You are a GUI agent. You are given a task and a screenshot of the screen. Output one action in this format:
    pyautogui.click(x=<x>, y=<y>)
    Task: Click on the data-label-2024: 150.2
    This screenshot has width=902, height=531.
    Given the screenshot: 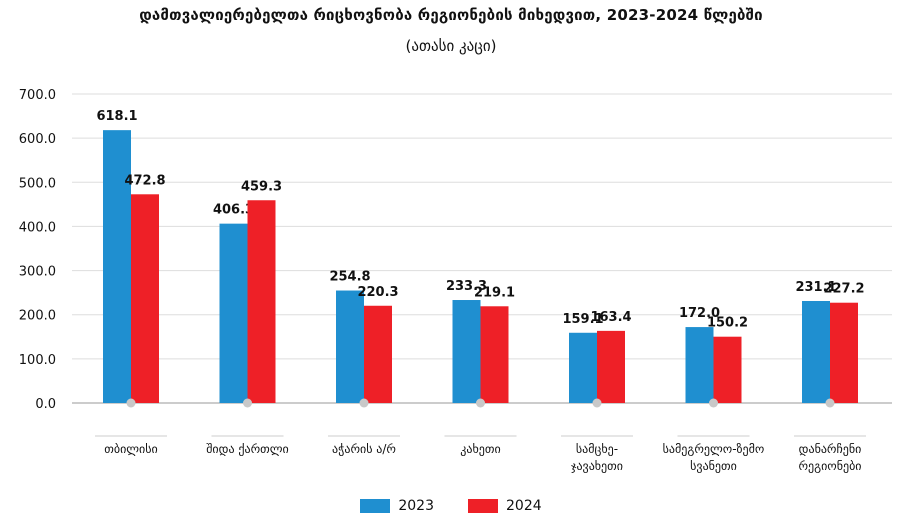 What is the action you would take?
    pyautogui.click(x=727, y=323)
    